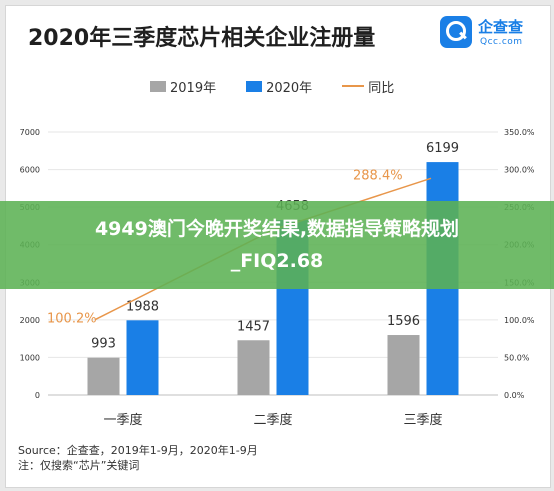 The image size is (554, 491). I want to click on legend-item-yoy: 同比, so click(368, 86).